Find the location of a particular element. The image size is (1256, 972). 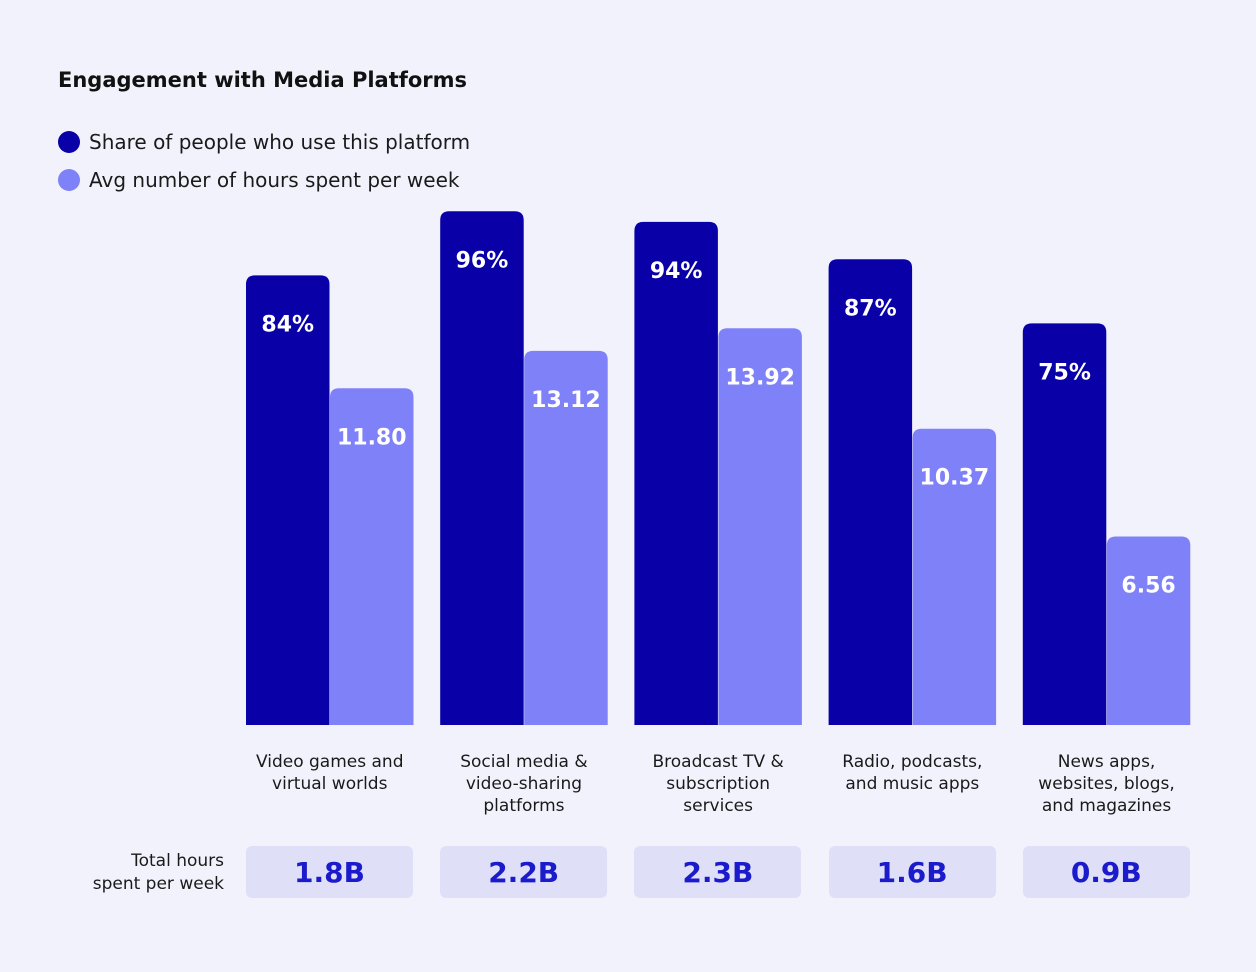

totals-heading: Total hours spent per week is located at coordinates (142, 873).